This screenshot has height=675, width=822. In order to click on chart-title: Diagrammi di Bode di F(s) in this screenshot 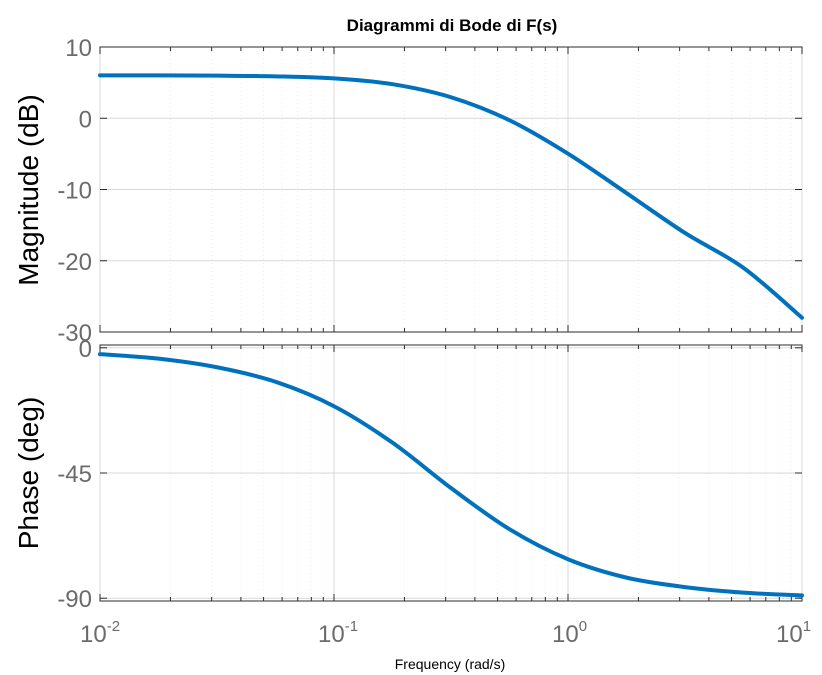, I will do `click(452, 25)`.